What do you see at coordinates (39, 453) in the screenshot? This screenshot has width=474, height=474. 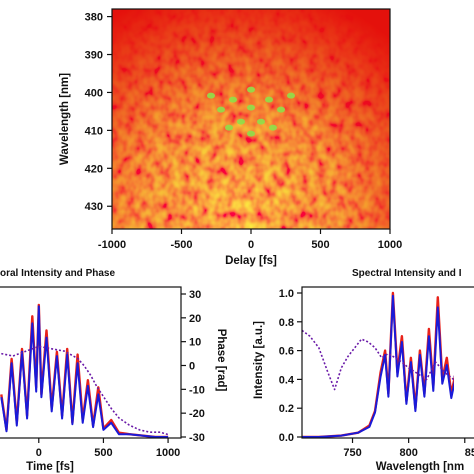 I see `temporal-x-tick-label: 0` at bounding box center [39, 453].